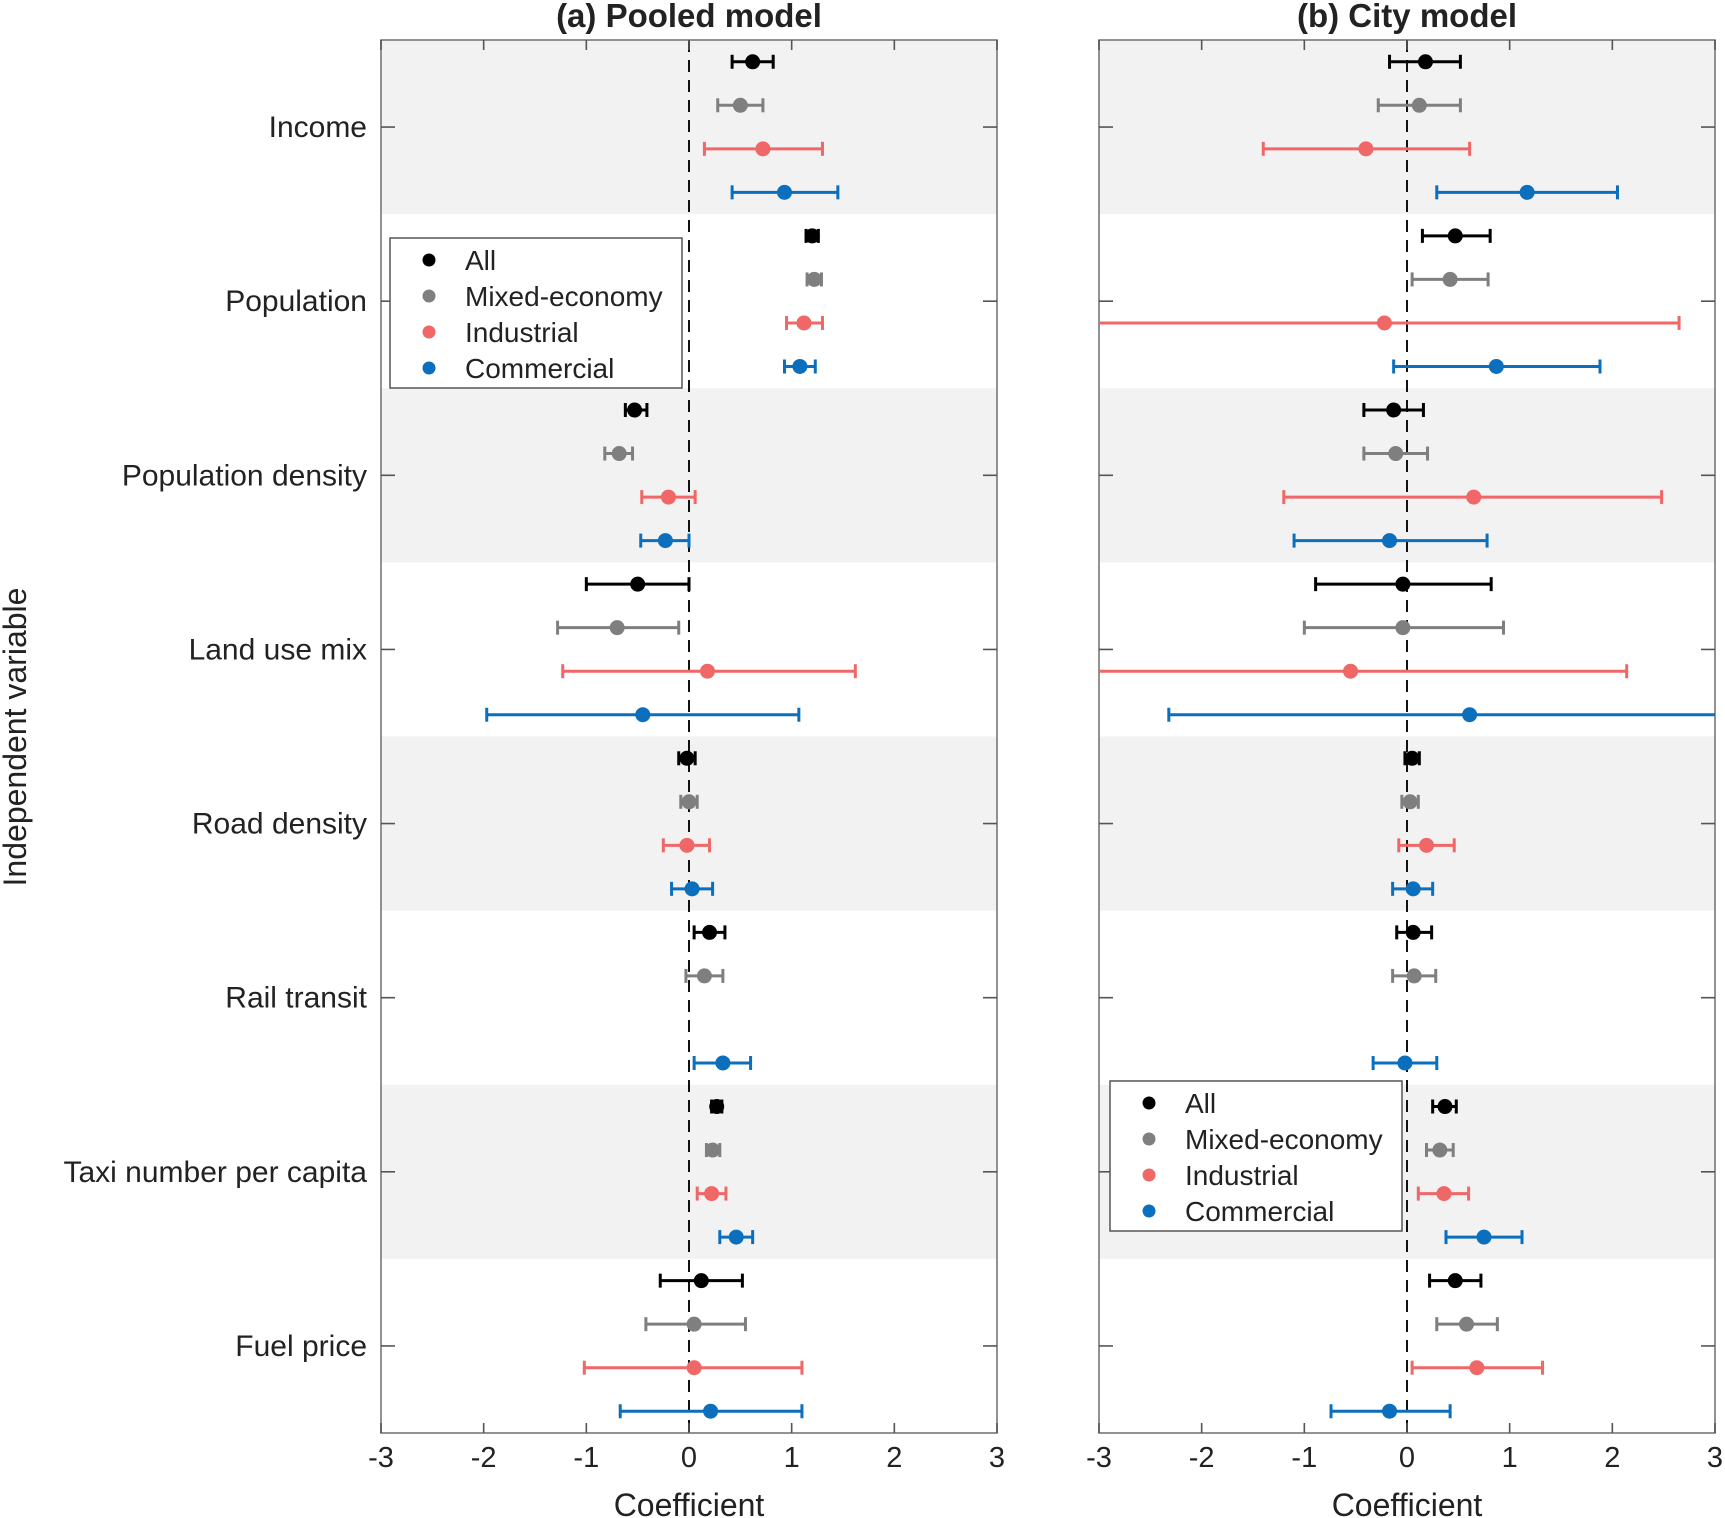  I want to click on y-category-label-road-density: Road density, so click(279, 824).